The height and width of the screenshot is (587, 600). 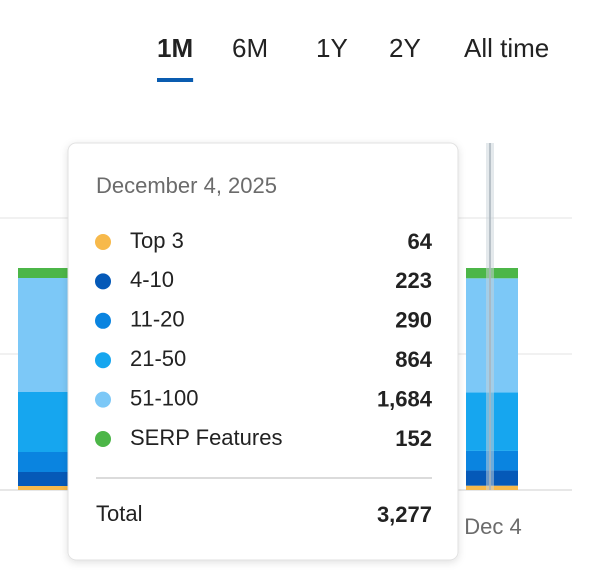 What do you see at coordinates (413, 280) in the screenshot?
I see `row-value: 223` at bounding box center [413, 280].